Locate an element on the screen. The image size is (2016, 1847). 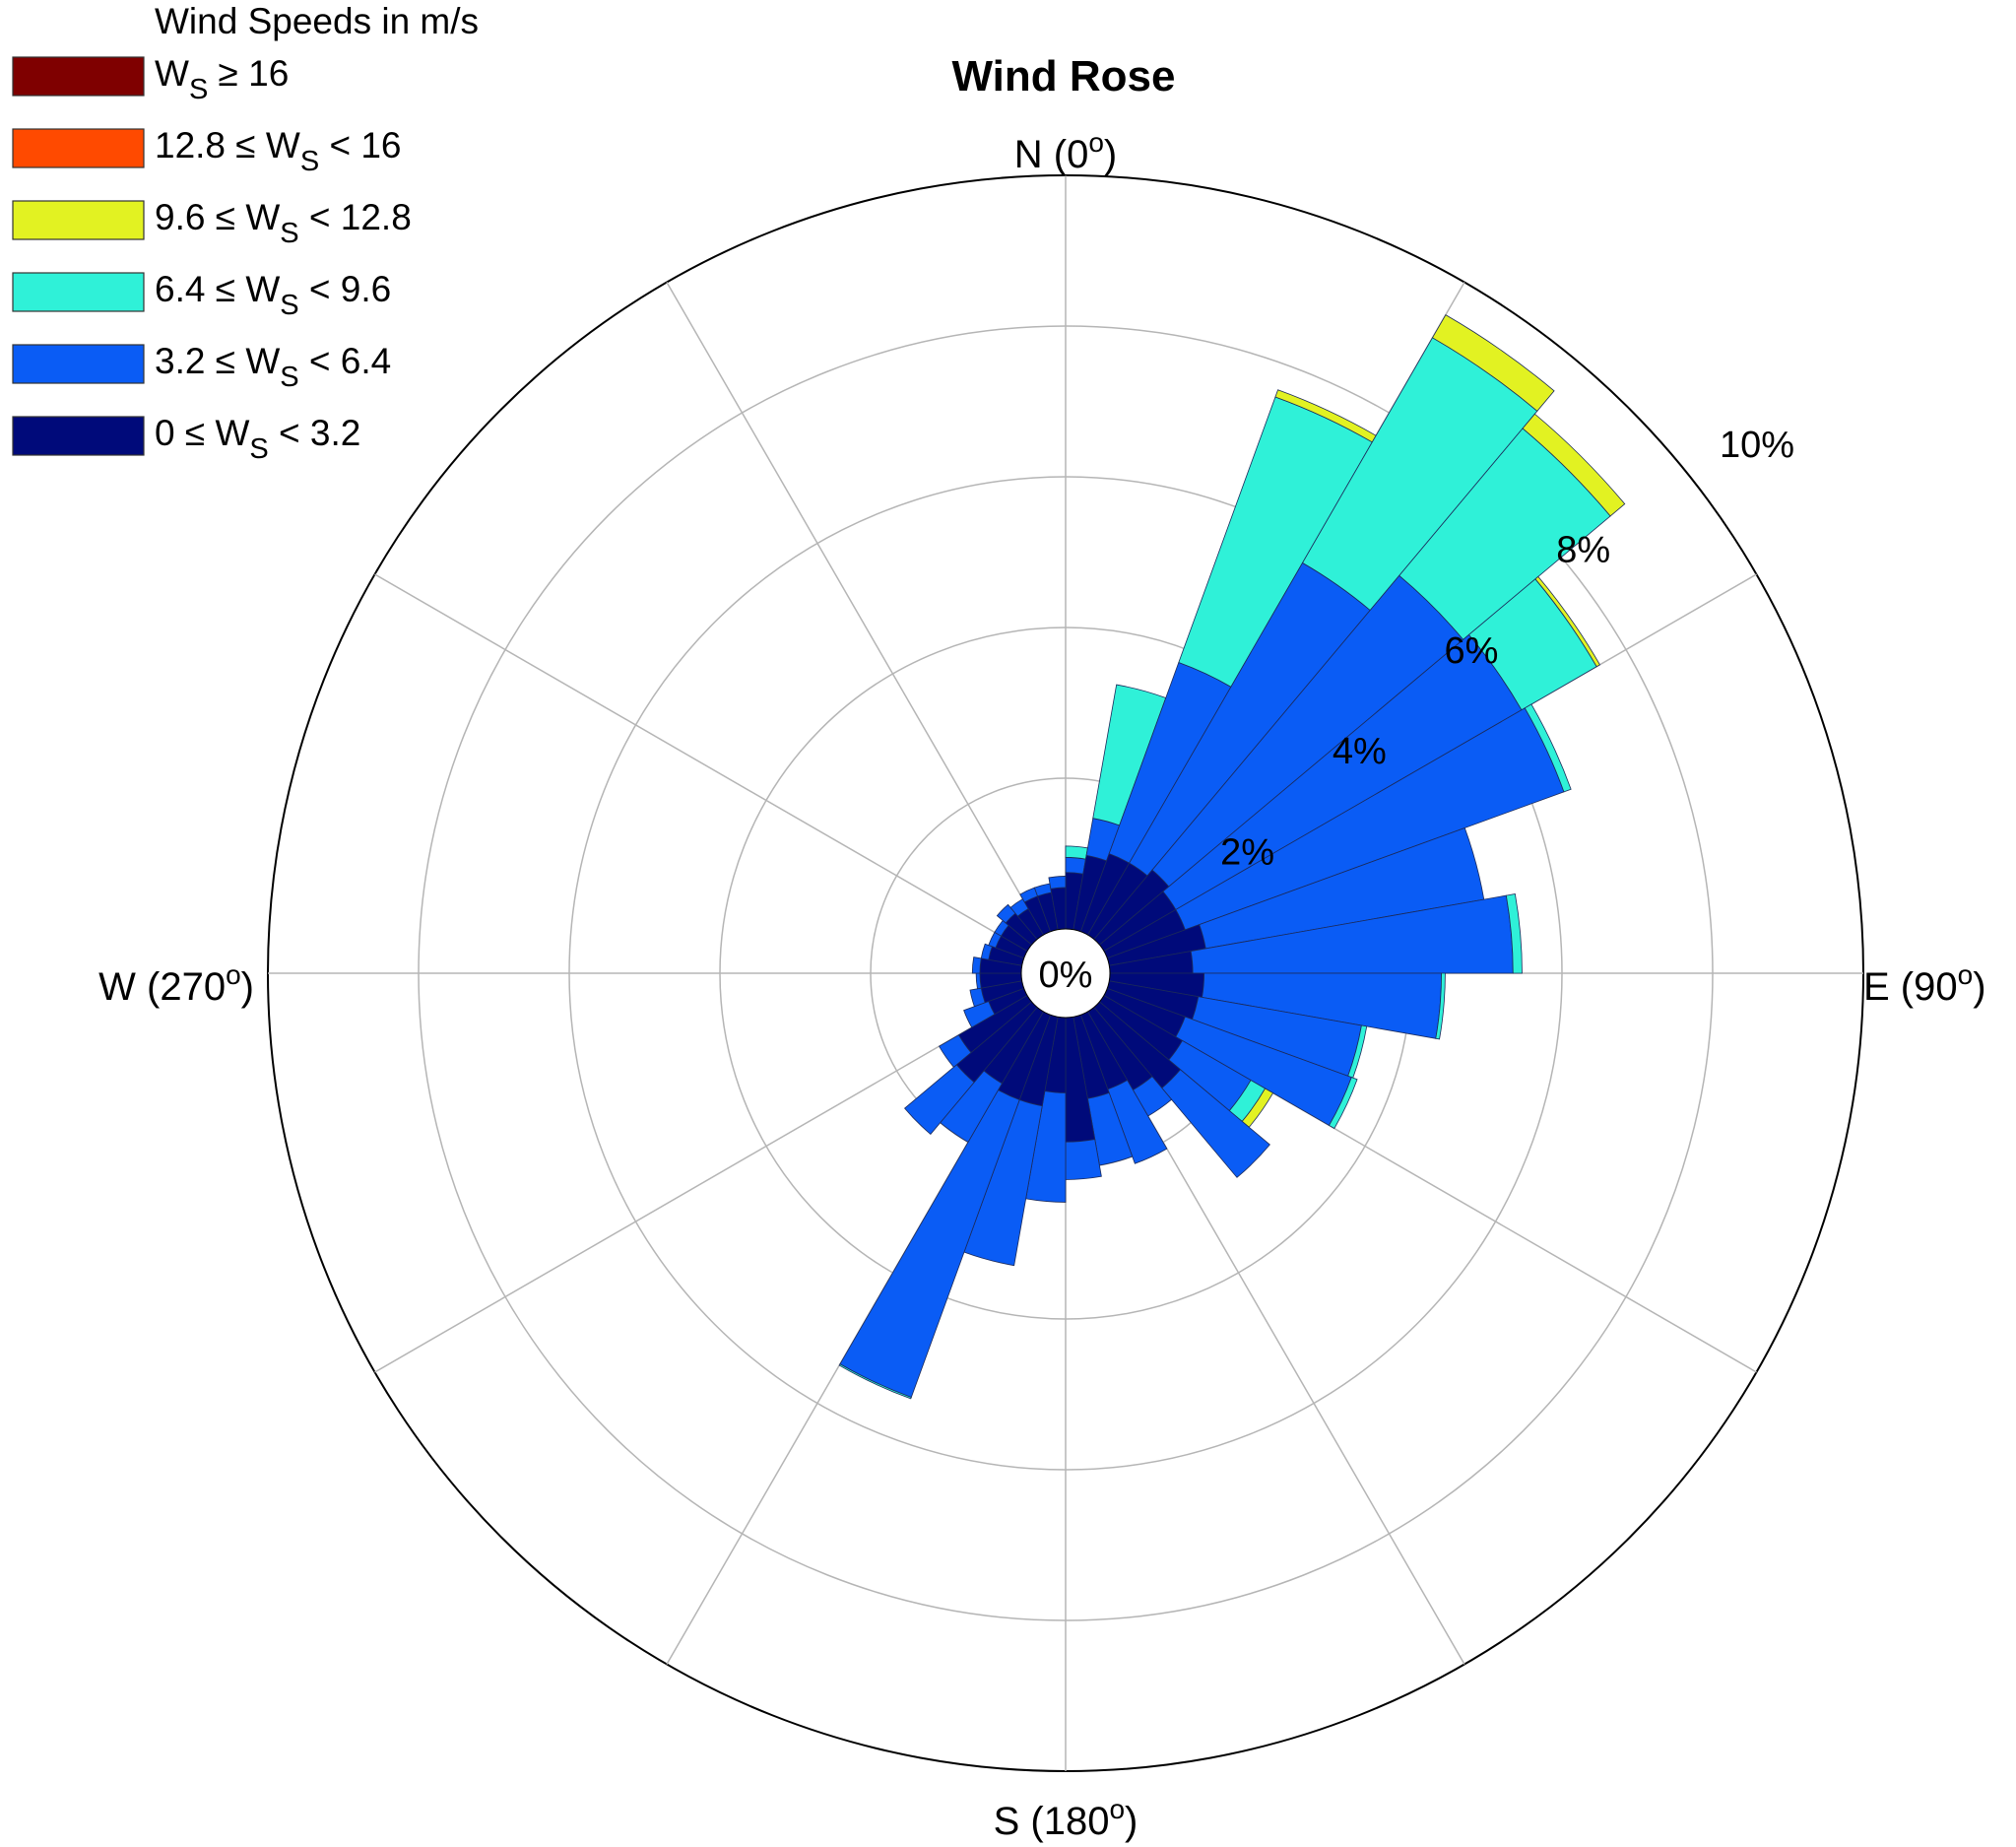
legend-title: Wind Speeds in m/s is located at coordinates (317, 21).